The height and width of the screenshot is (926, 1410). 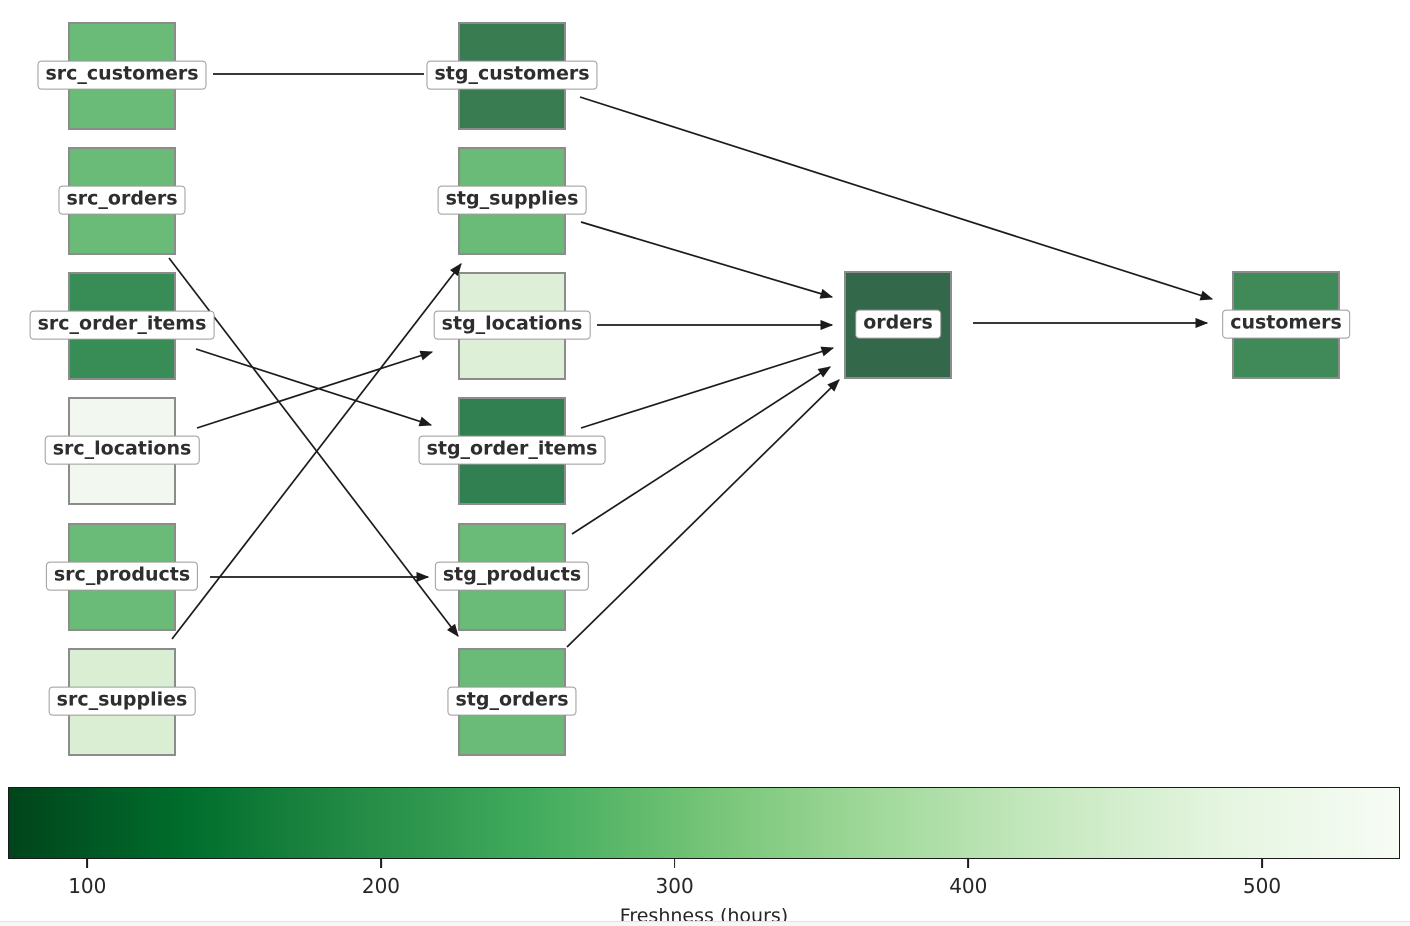 What do you see at coordinates (122, 75) in the screenshot?
I see `node-label-src_customers: src_customers` at bounding box center [122, 75].